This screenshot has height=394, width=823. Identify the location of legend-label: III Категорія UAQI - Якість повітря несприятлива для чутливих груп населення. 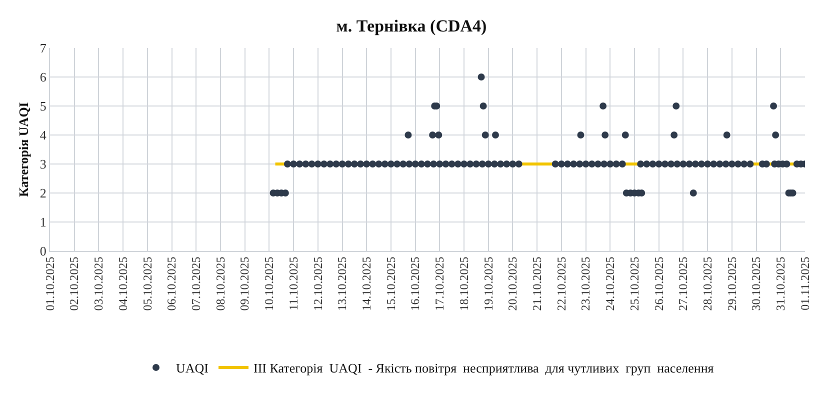
(484, 368).